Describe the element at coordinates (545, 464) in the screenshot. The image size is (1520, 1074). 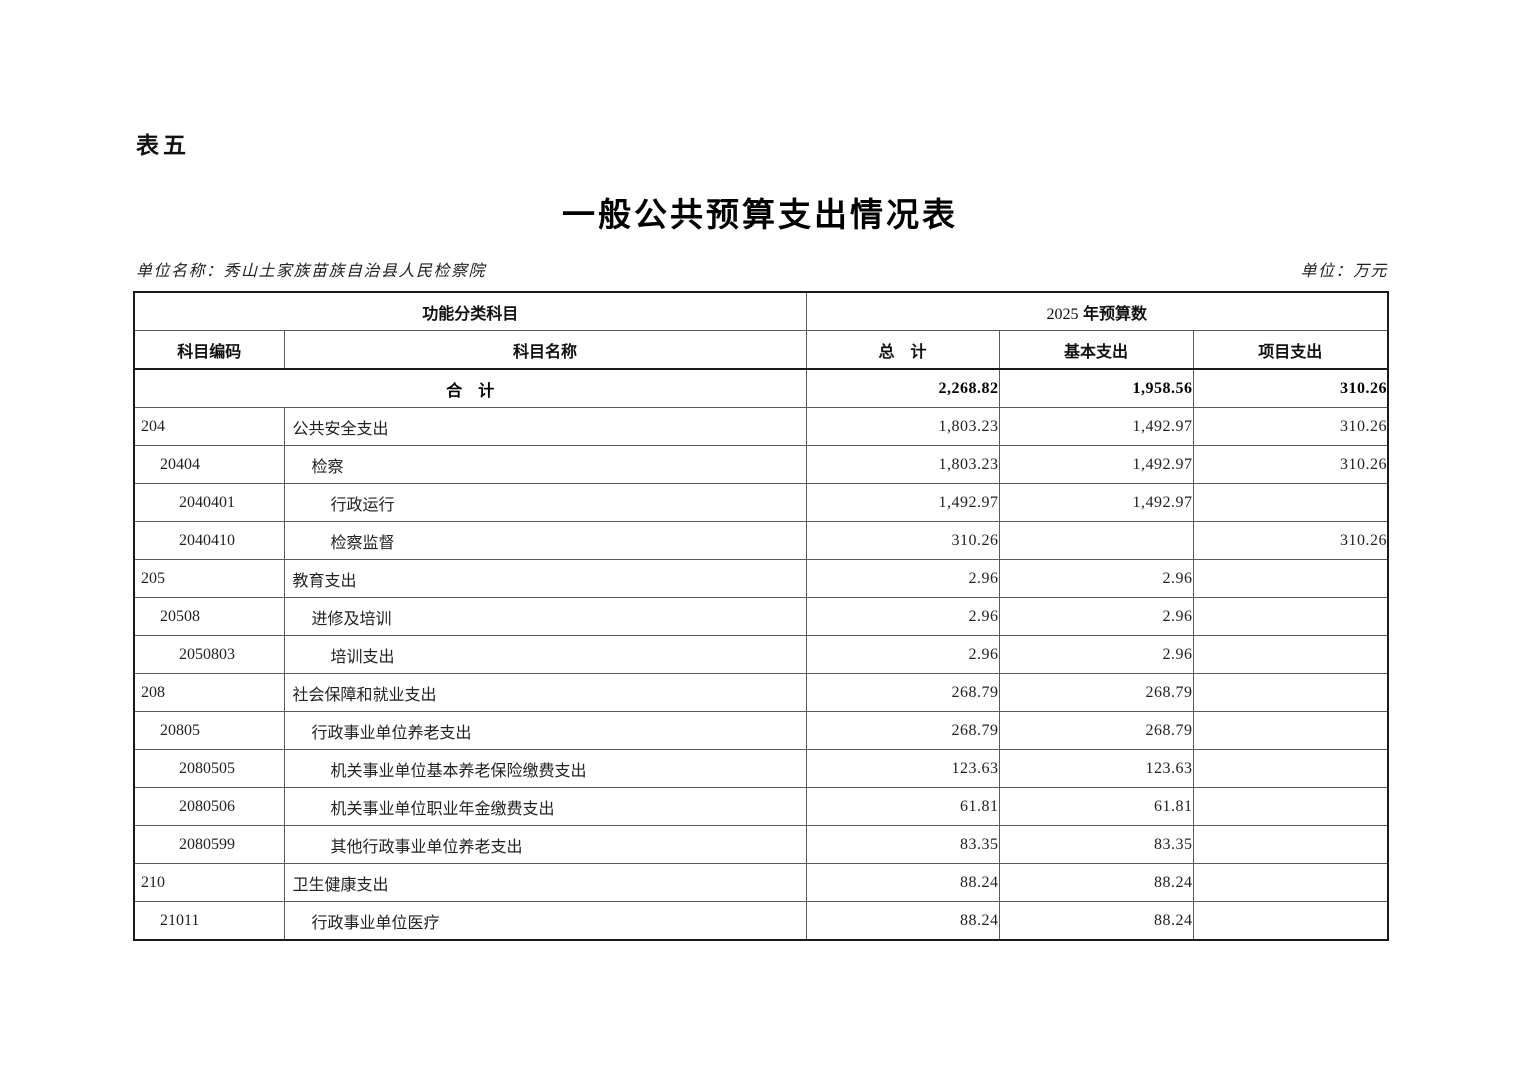
I see `subject-name-cell: 检察` at that location.